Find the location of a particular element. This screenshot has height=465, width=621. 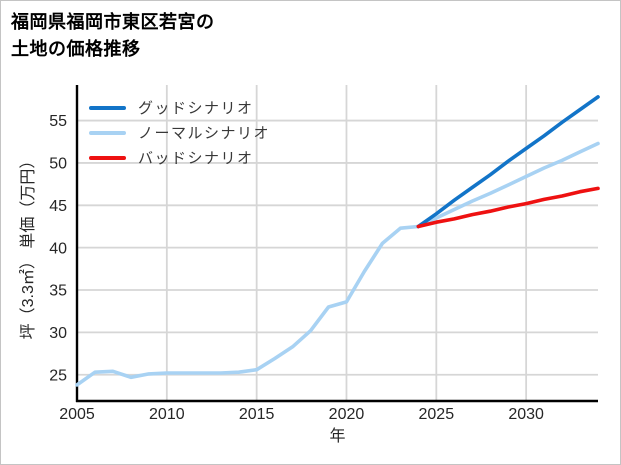

chart-title: 福岡県福岡市東区若宮の 土地の価格推移 is located at coordinates (113, 36).